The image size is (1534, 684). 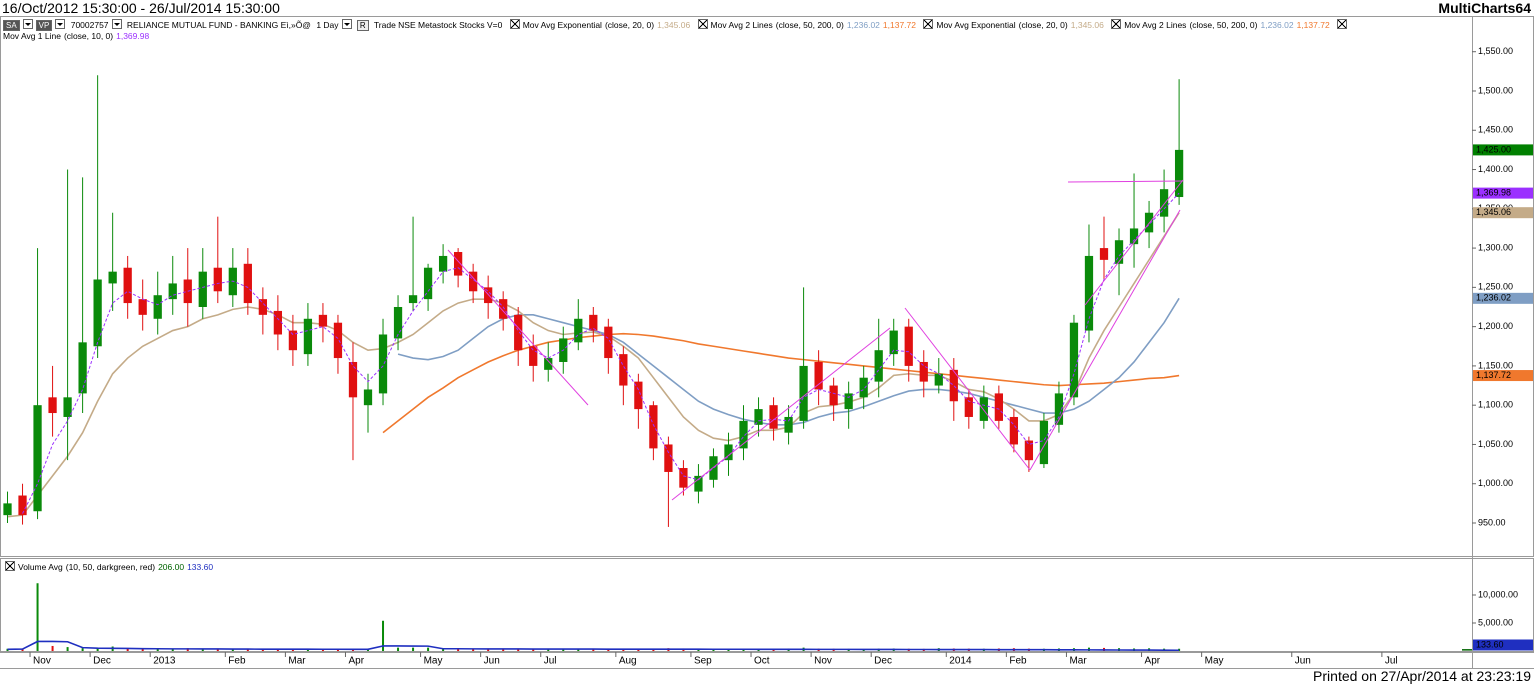 I want to click on tag: SA, so click(x=11, y=25).